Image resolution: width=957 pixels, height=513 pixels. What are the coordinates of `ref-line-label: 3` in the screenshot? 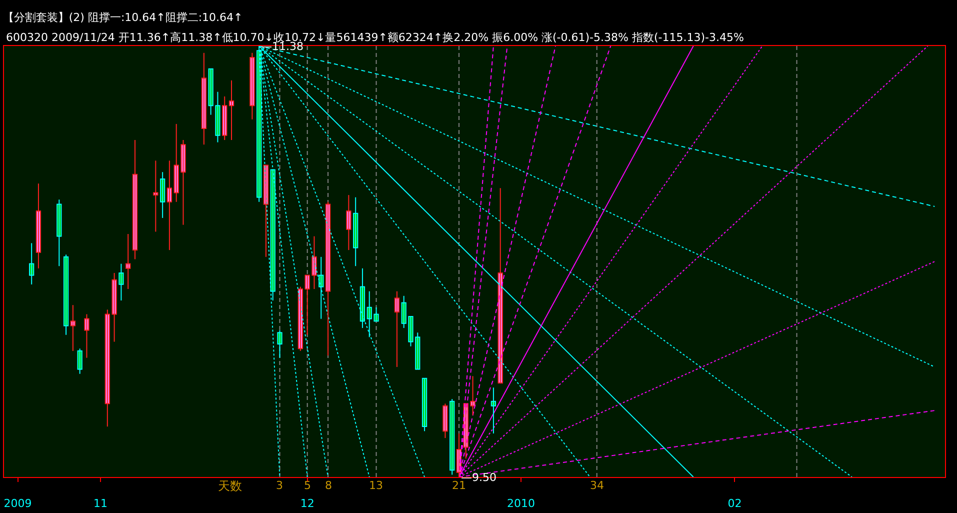 It's located at (279, 485).